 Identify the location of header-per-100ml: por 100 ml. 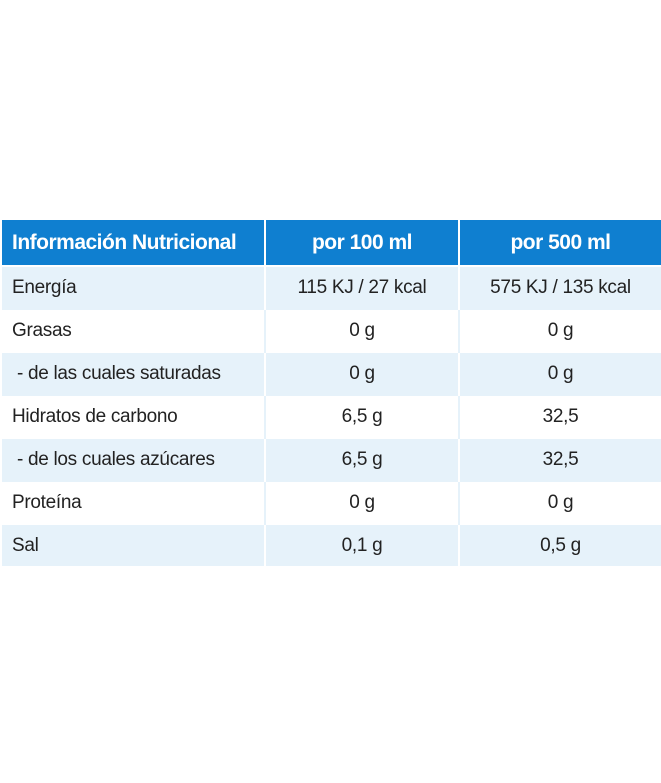
(362, 243).